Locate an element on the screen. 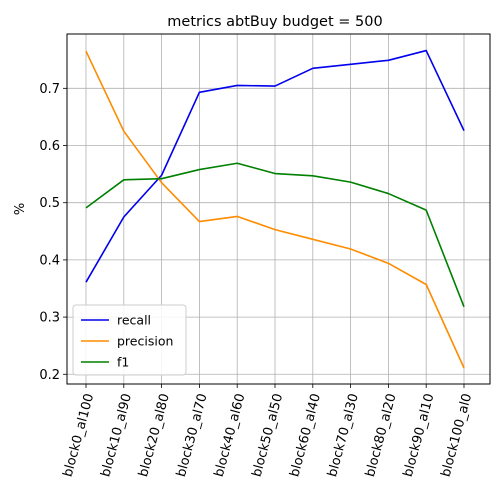 This screenshot has height=500, width=500. x-tick-label: block70_al30 is located at coordinates (343, 435).